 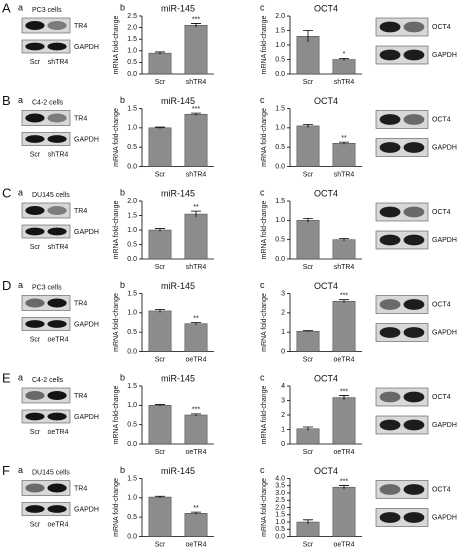 What do you see at coordinates (283, 313) in the screenshot?
I see `y-tick-label: 2` at bounding box center [283, 313].